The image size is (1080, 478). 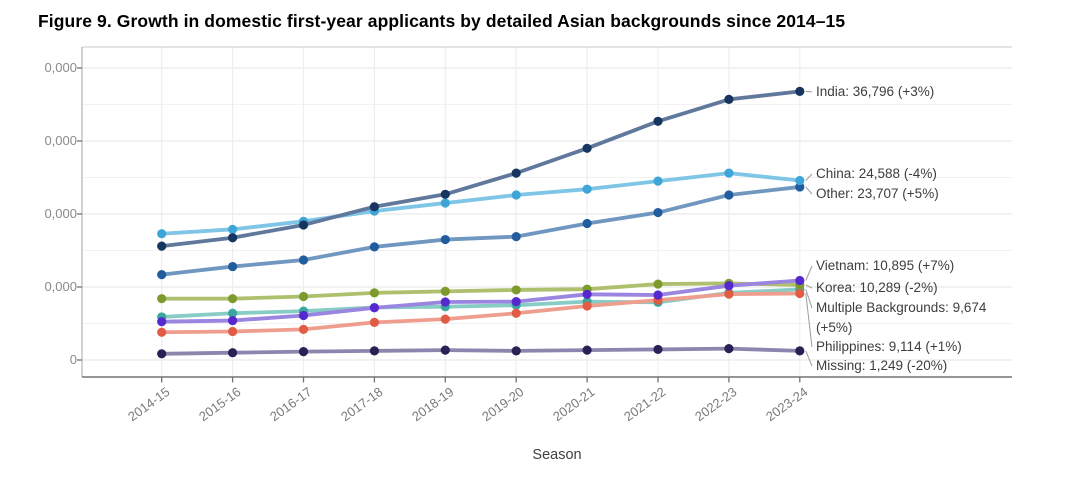 What do you see at coordinates (901, 317) in the screenshot?
I see `annotation-multiple-backgrounds: Multiple Backgrounds: 9,674 (+5%)` at bounding box center [901, 317].